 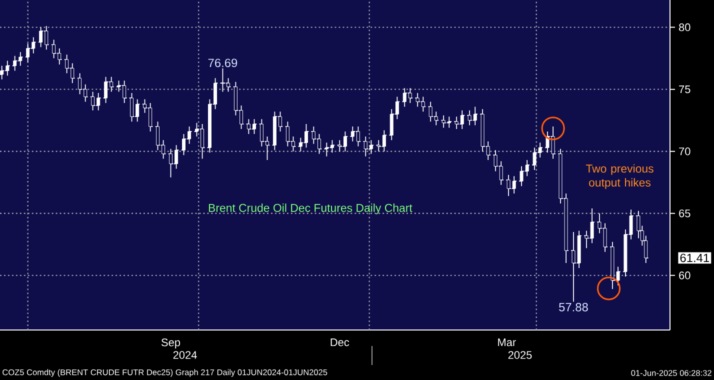 I want to click on annotation: 57.88, so click(x=573, y=307).